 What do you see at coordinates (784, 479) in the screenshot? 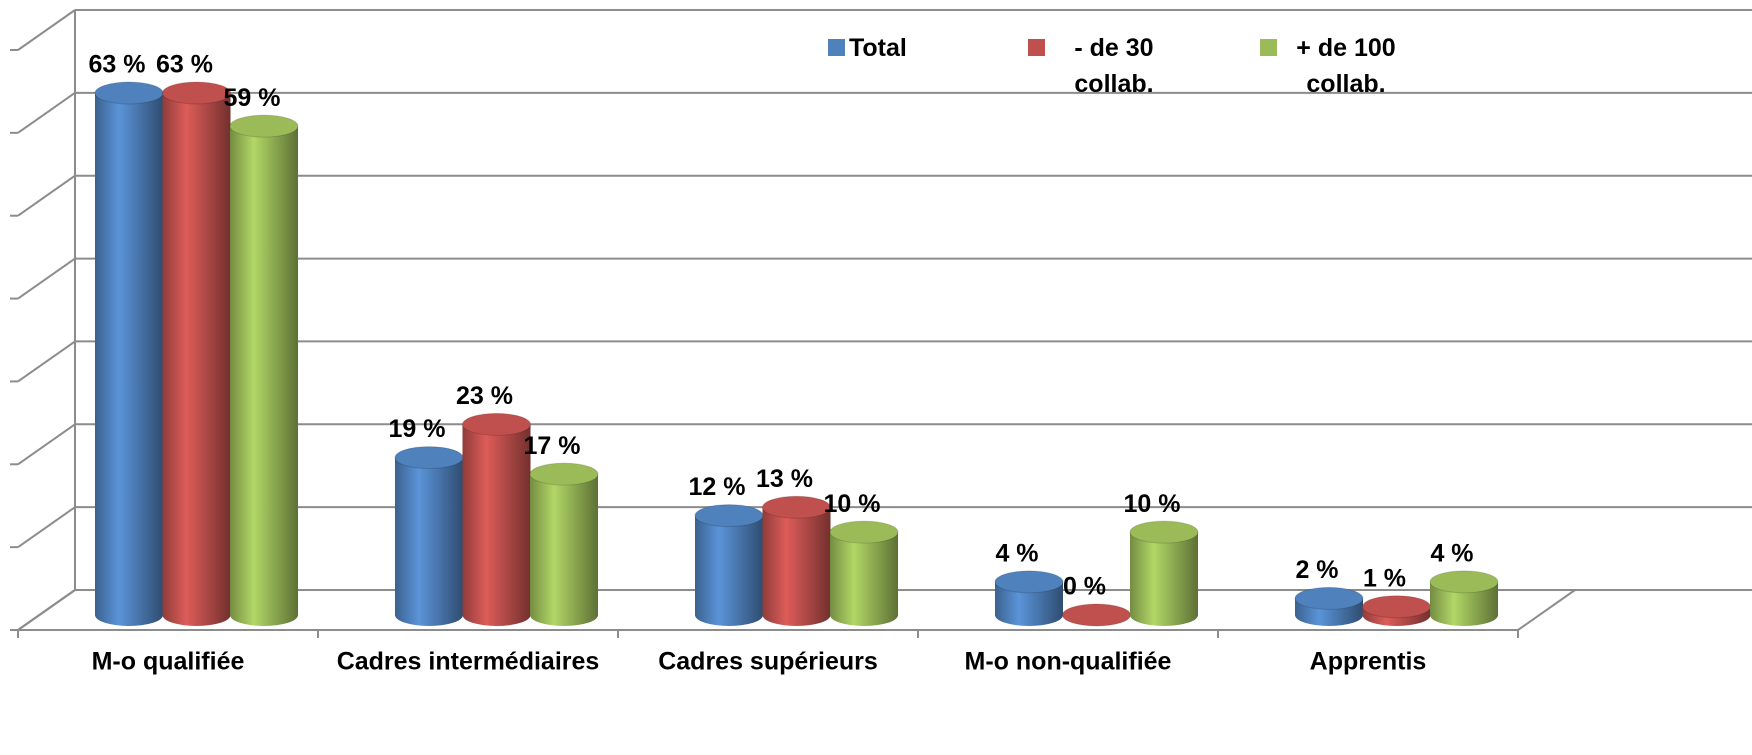
I see `data-label: 13 %` at bounding box center [784, 479].